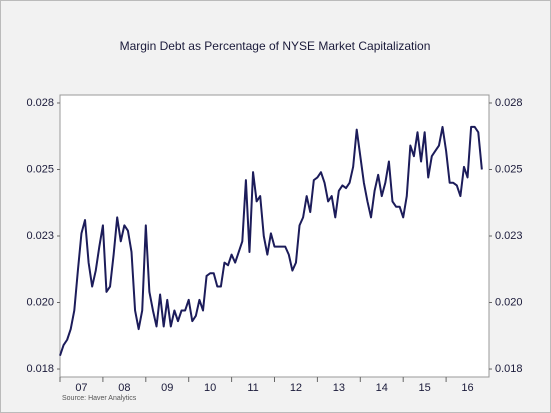 This screenshot has height=413, width=551. Describe the element at coordinates (81, 388) in the screenshot. I see `x-tick-label: 07` at that location.